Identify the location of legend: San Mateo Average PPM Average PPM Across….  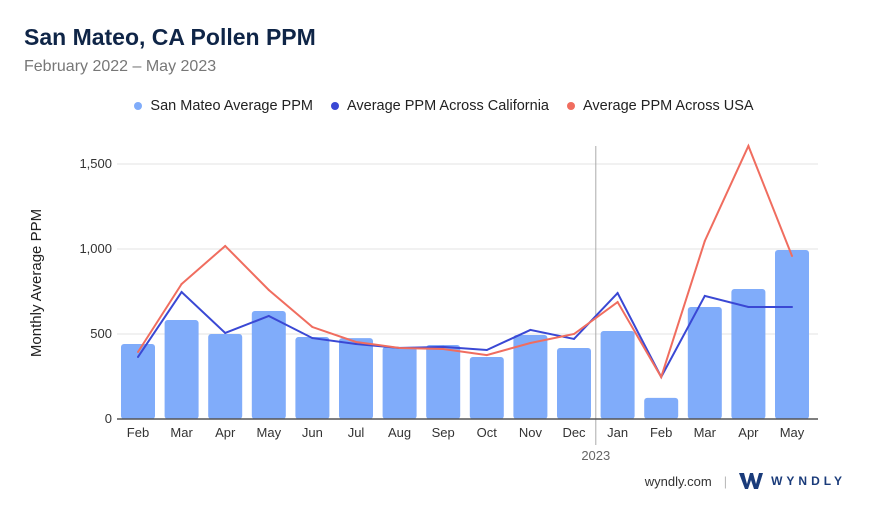
(440, 106).